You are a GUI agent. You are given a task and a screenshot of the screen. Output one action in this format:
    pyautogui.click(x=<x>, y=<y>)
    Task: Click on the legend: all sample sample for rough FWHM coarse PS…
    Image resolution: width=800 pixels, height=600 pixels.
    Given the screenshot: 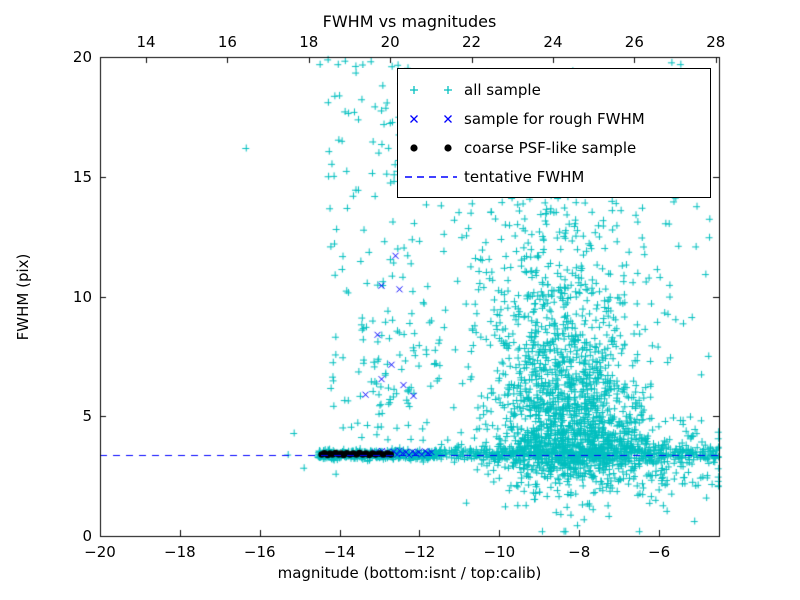 What is the action you would take?
    pyautogui.click(x=554, y=133)
    